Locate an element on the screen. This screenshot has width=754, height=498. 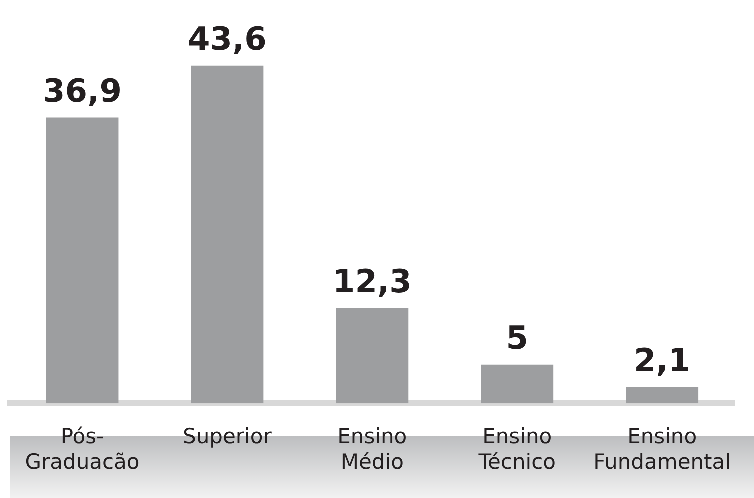
x-tick-label: Ensino Técnico is located at coordinates (517, 449).